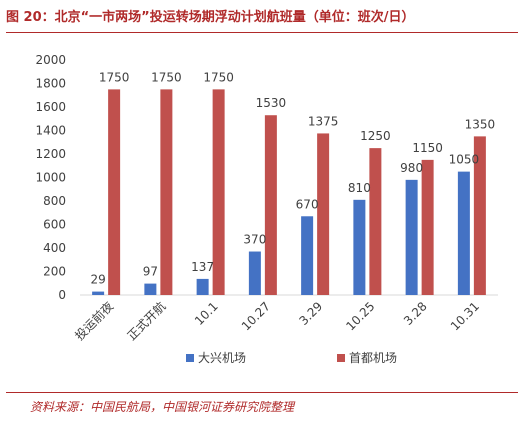 The width and height of the screenshot is (524, 432). What do you see at coordinates (359, 188) in the screenshot?
I see `data-label: 810` at bounding box center [359, 188].